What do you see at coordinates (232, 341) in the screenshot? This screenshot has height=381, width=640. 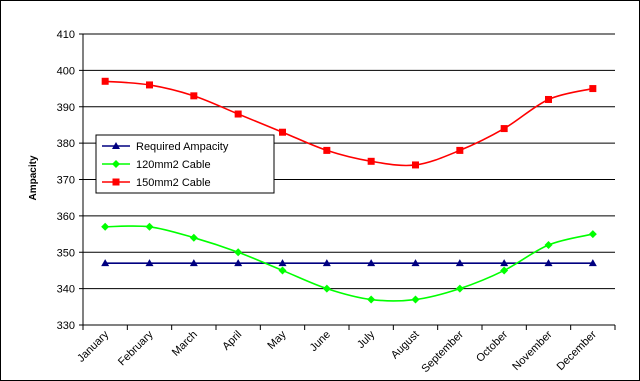 I see `x-tick-label: April` at bounding box center [232, 341].